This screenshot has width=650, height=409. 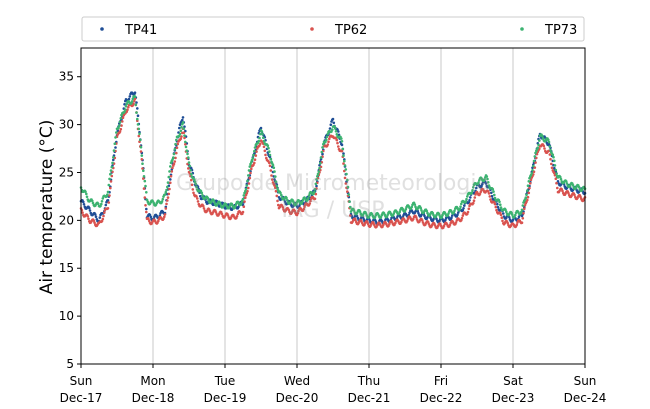 I want to click on legend-label: TP62, so click(x=350, y=30).